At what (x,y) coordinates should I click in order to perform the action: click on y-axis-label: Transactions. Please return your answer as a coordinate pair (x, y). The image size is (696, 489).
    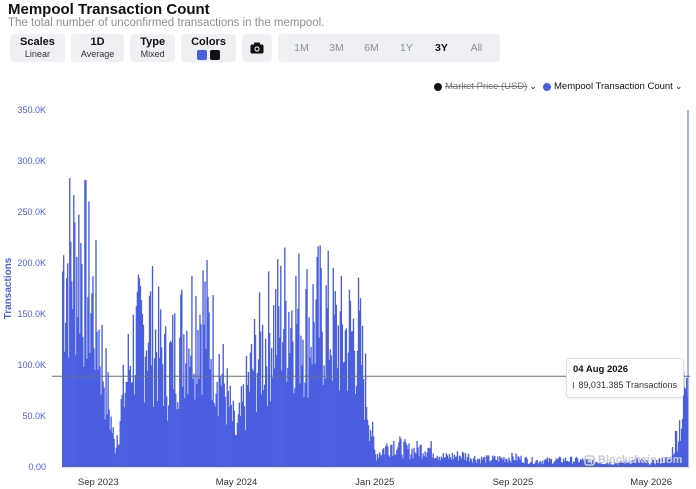
    Looking at the image, I should click on (8, 288).